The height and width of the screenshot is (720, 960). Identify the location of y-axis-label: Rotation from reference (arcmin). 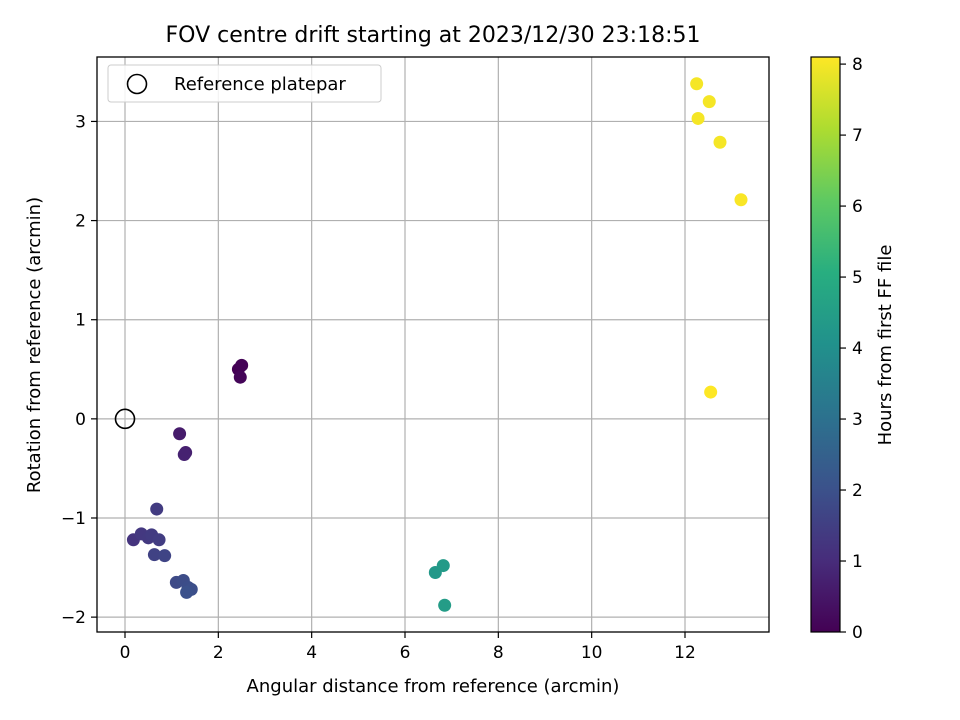
(34, 345).